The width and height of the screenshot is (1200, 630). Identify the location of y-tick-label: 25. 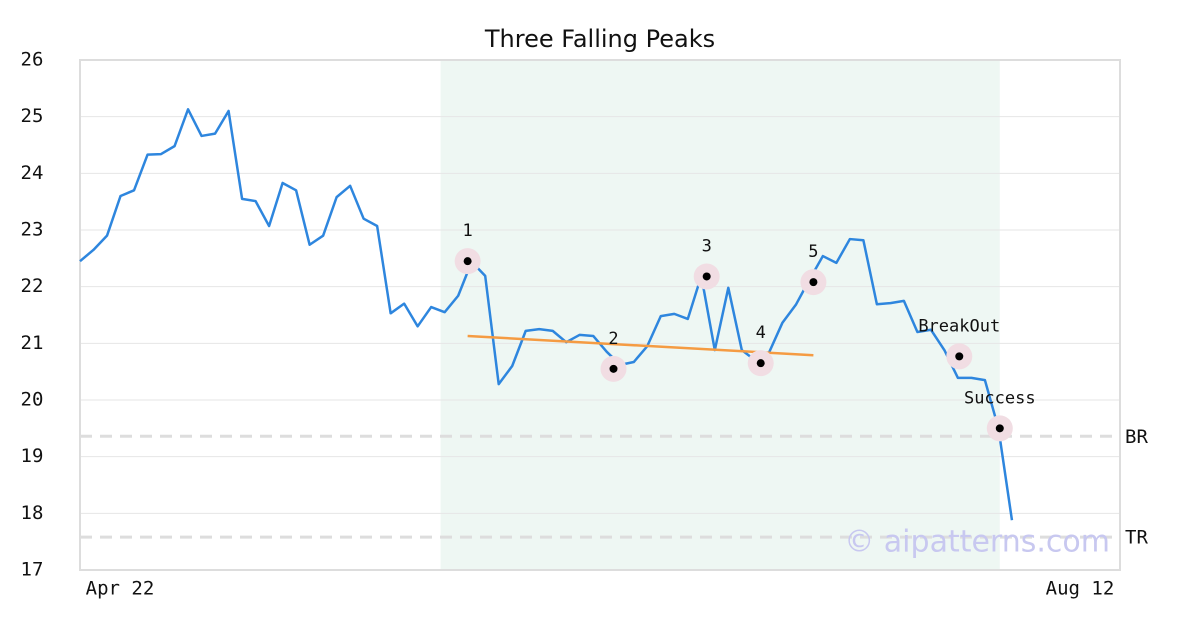
(32, 116).